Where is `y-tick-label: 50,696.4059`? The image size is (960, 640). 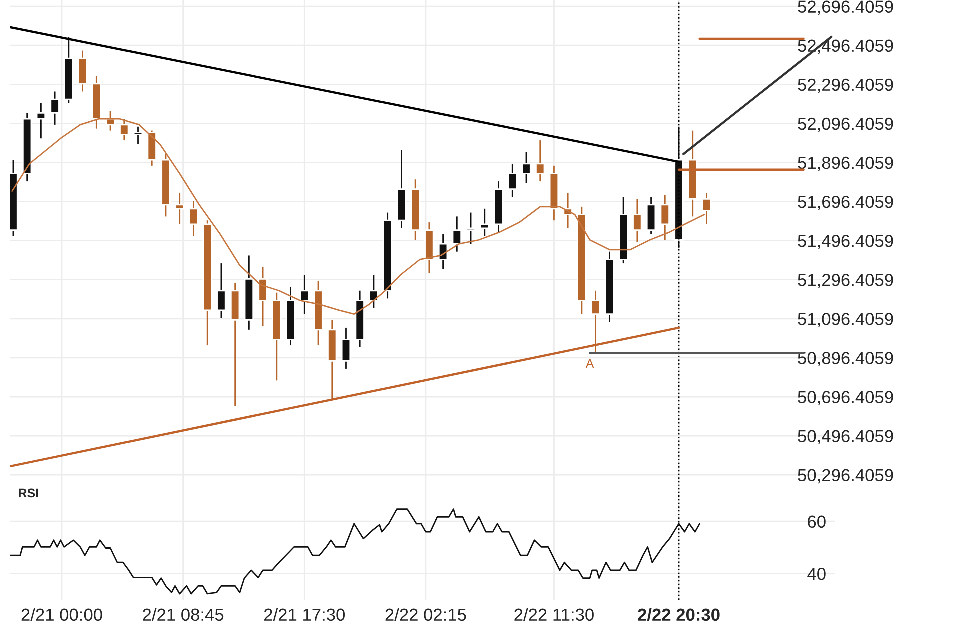
y-tick-label: 50,696.4059 is located at coordinates (846, 398).